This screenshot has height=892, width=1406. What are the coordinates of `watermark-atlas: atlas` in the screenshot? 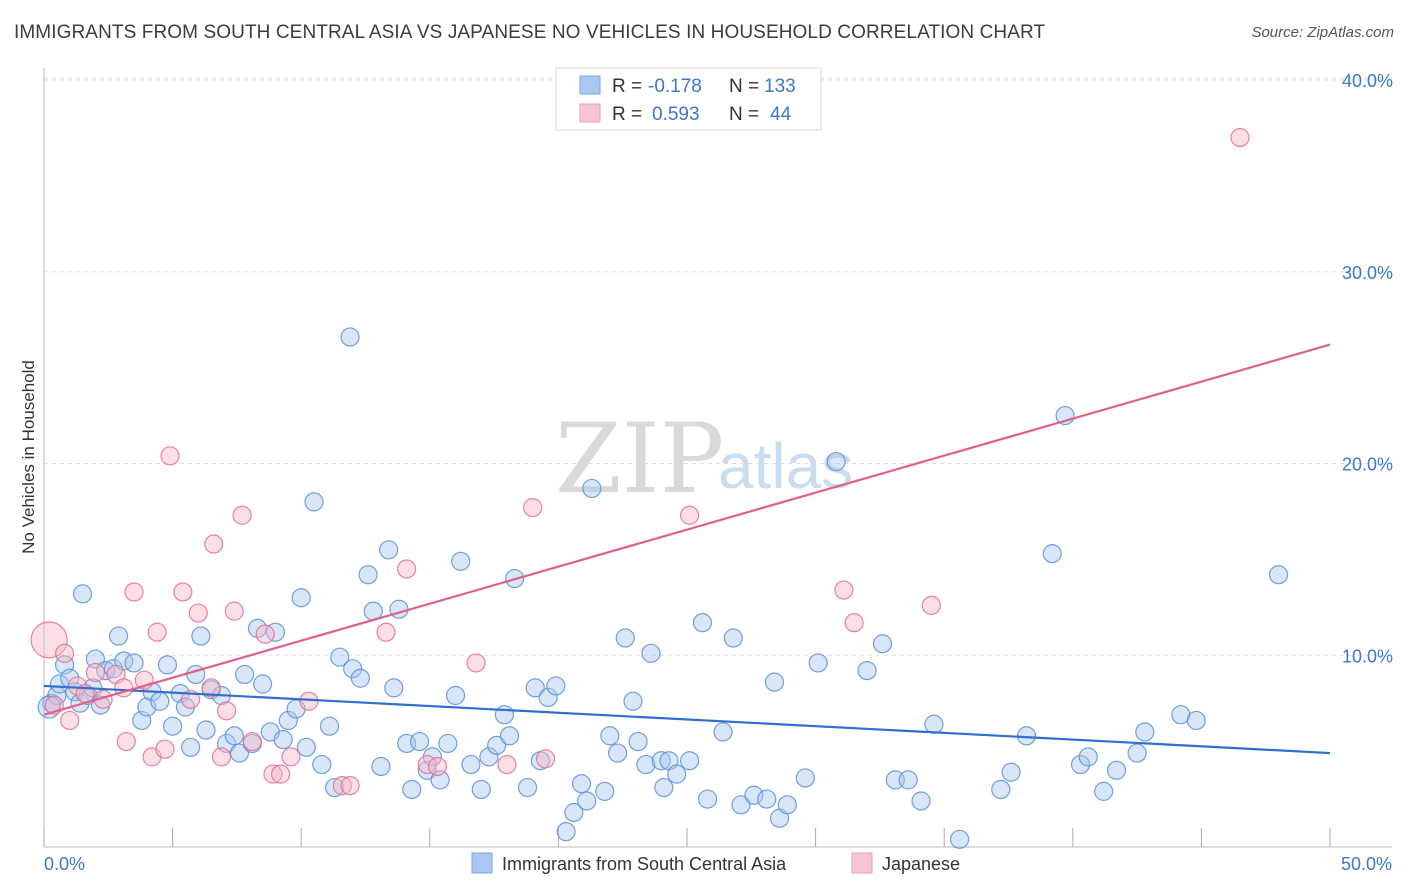 It's located at (785, 466).